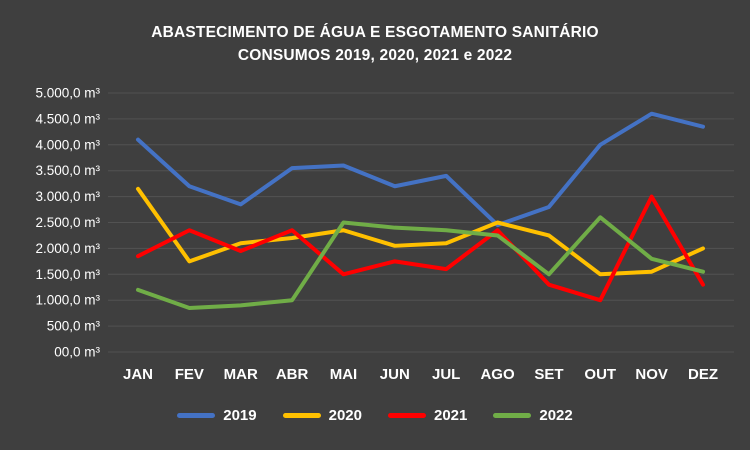 Image resolution: width=750 pixels, height=450 pixels. I want to click on legend-label: 2019, so click(240, 415).